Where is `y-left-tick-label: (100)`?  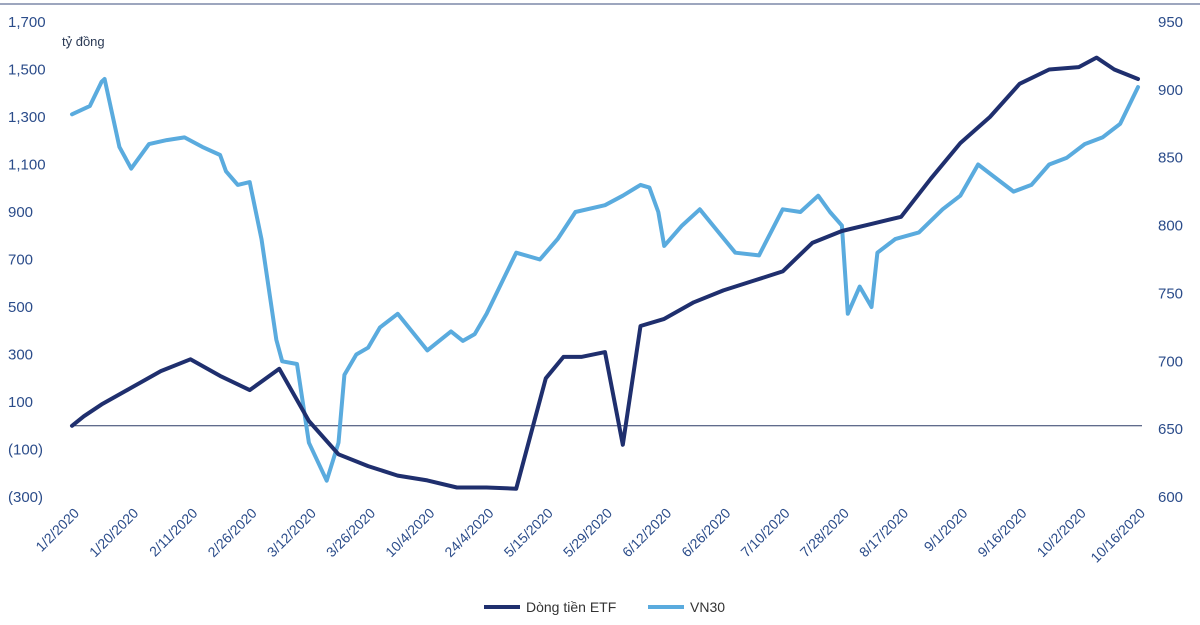
y-left-tick-label: (100) is located at coordinates (25, 450).